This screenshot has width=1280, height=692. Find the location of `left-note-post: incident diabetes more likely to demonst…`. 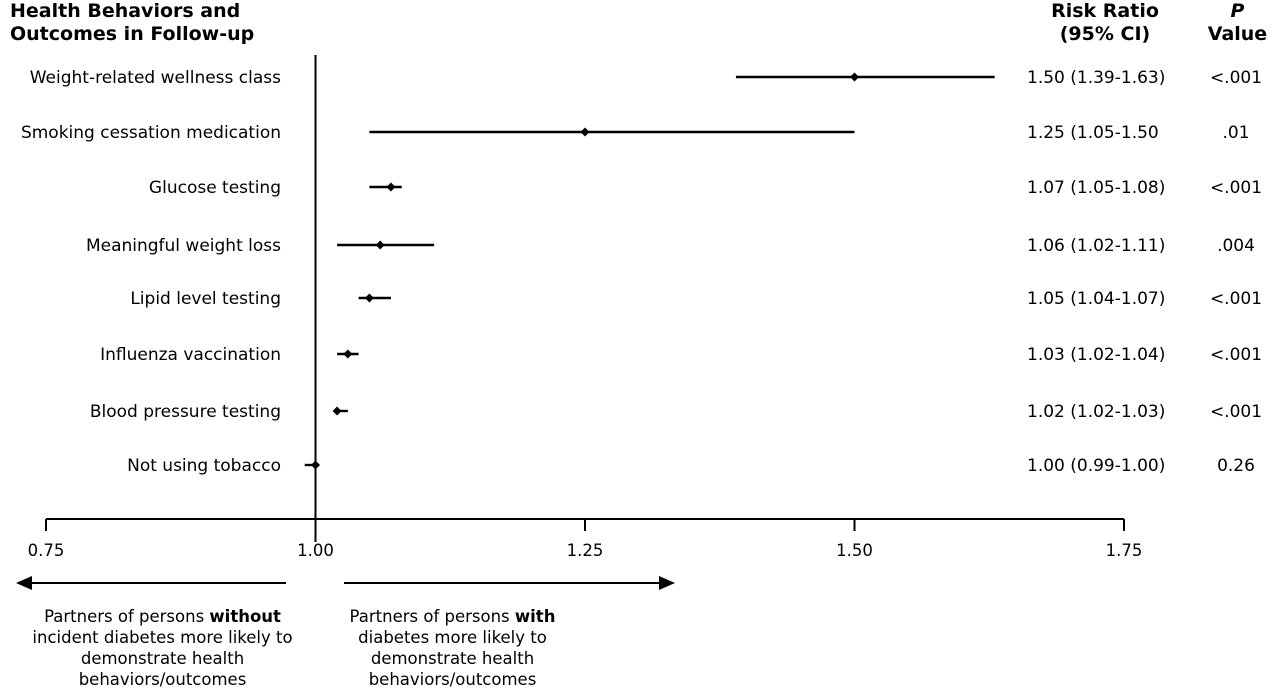

left-note-post: incident diabetes more likely to demonst… is located at coordinates (162, 658).